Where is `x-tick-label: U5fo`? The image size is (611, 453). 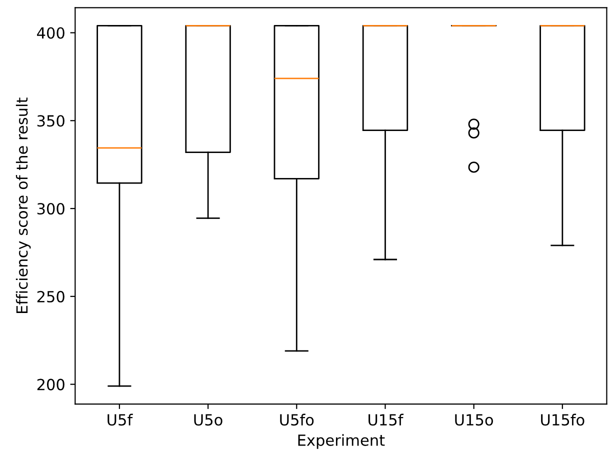 x-tick-label: U5fo is located at coordinates (297, 420).